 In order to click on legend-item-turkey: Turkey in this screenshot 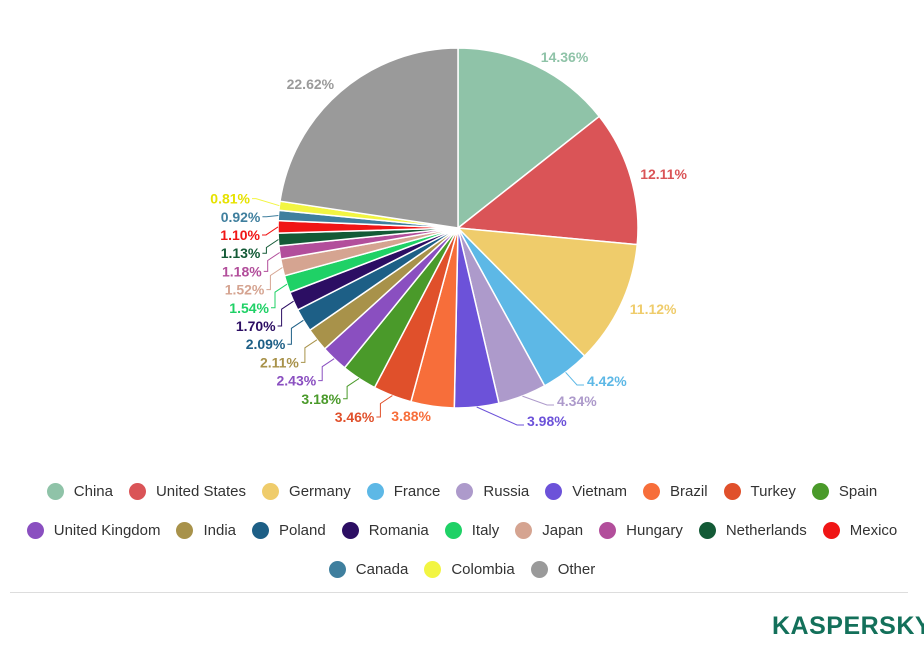, I will do `click(759, 491)`.